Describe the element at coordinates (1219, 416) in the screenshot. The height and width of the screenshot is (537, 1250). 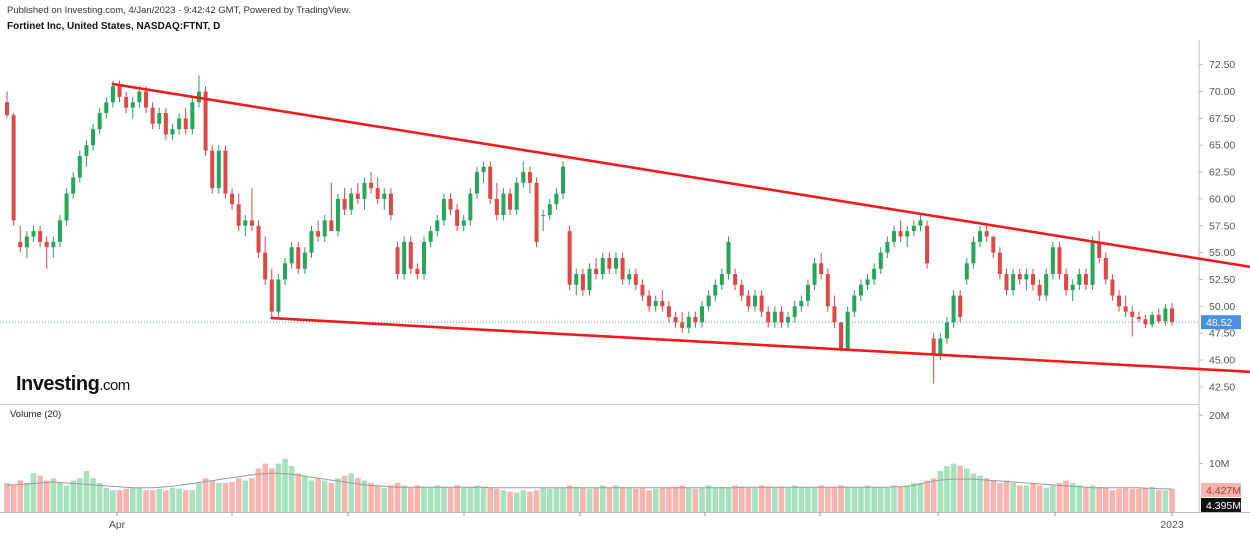
I see `volume-tick-label: 20M` at that location.